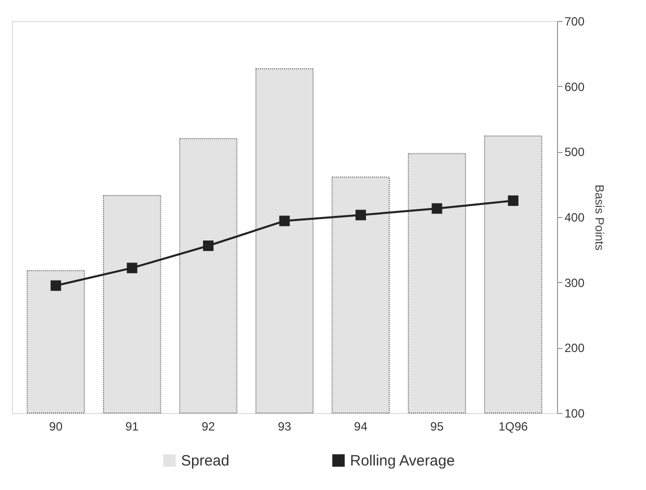 Image resolution: width=646 pixels, height=490 pixels. Describe the element at coordinates (574, 217) in the screenshot. I see `y-tick-label: 400` at that location.